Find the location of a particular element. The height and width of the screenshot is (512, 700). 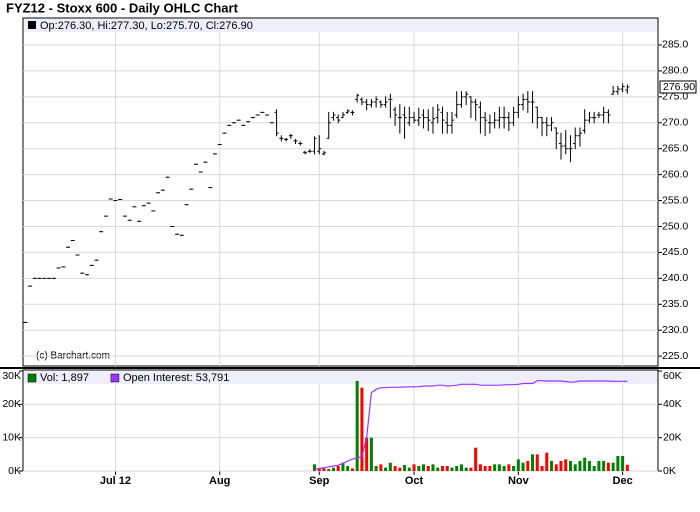

y2-tick-label: 20K is located at coordinates (672, 437).